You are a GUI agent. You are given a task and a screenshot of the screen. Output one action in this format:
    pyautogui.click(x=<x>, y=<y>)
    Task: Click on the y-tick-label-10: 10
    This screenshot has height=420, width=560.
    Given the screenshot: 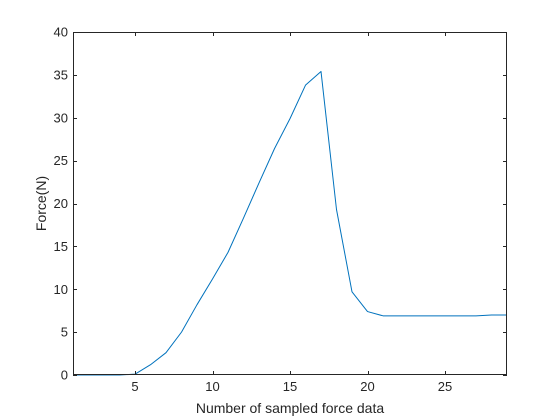 What is the action you would take?
    pyautogui.click(x=61, y=289)
    